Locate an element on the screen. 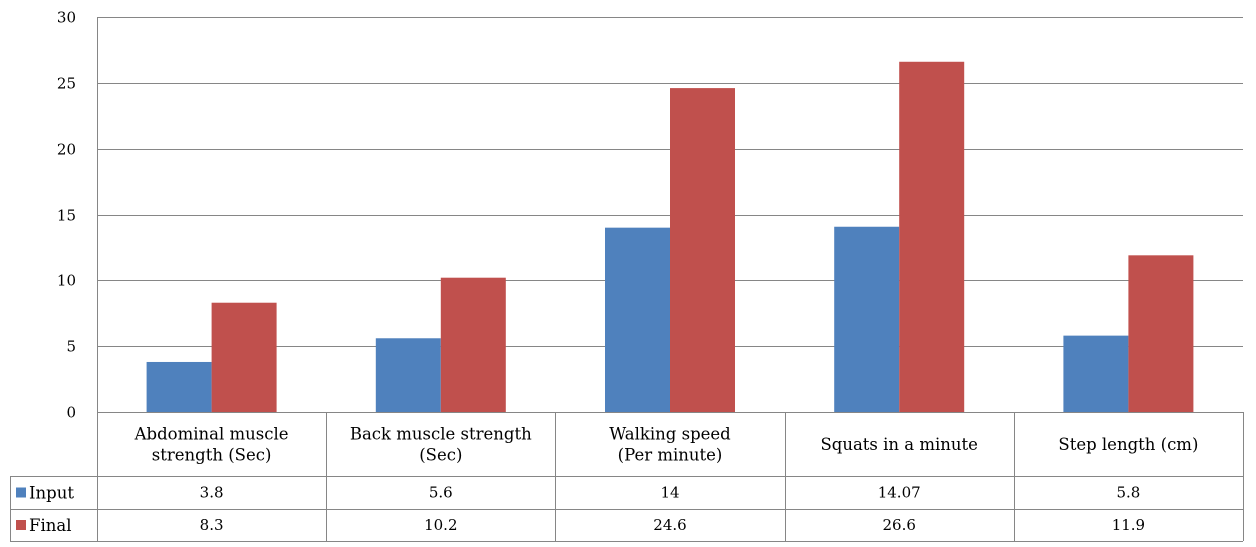  table-cell: 10.2 is located at coordinates (440, 525).